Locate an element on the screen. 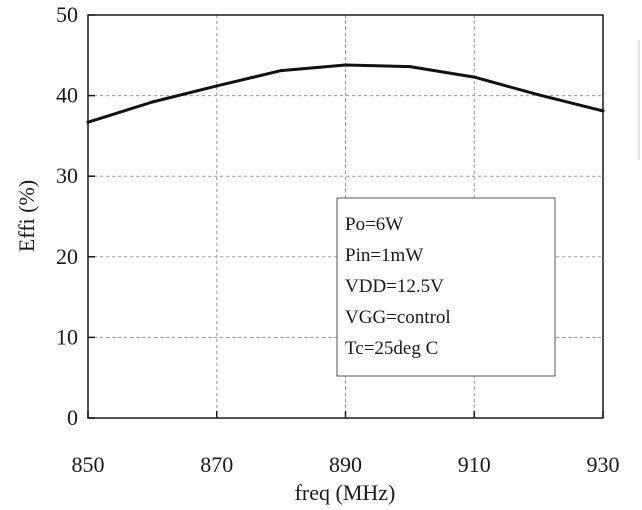  x-tick-label: 870 is located at coordinates (216, 464).